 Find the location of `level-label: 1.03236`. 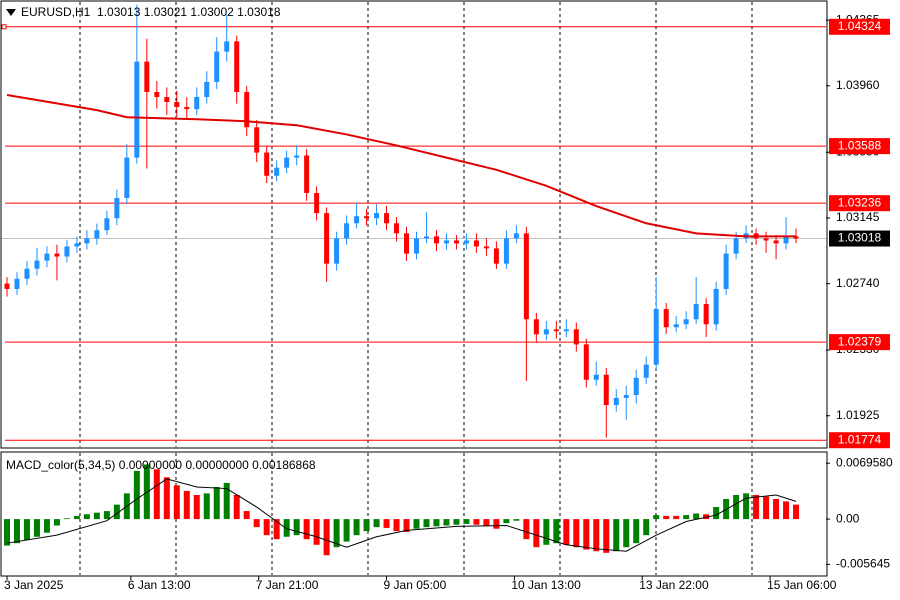

level-label: 1.03236 is located at coordinates (860, 202).